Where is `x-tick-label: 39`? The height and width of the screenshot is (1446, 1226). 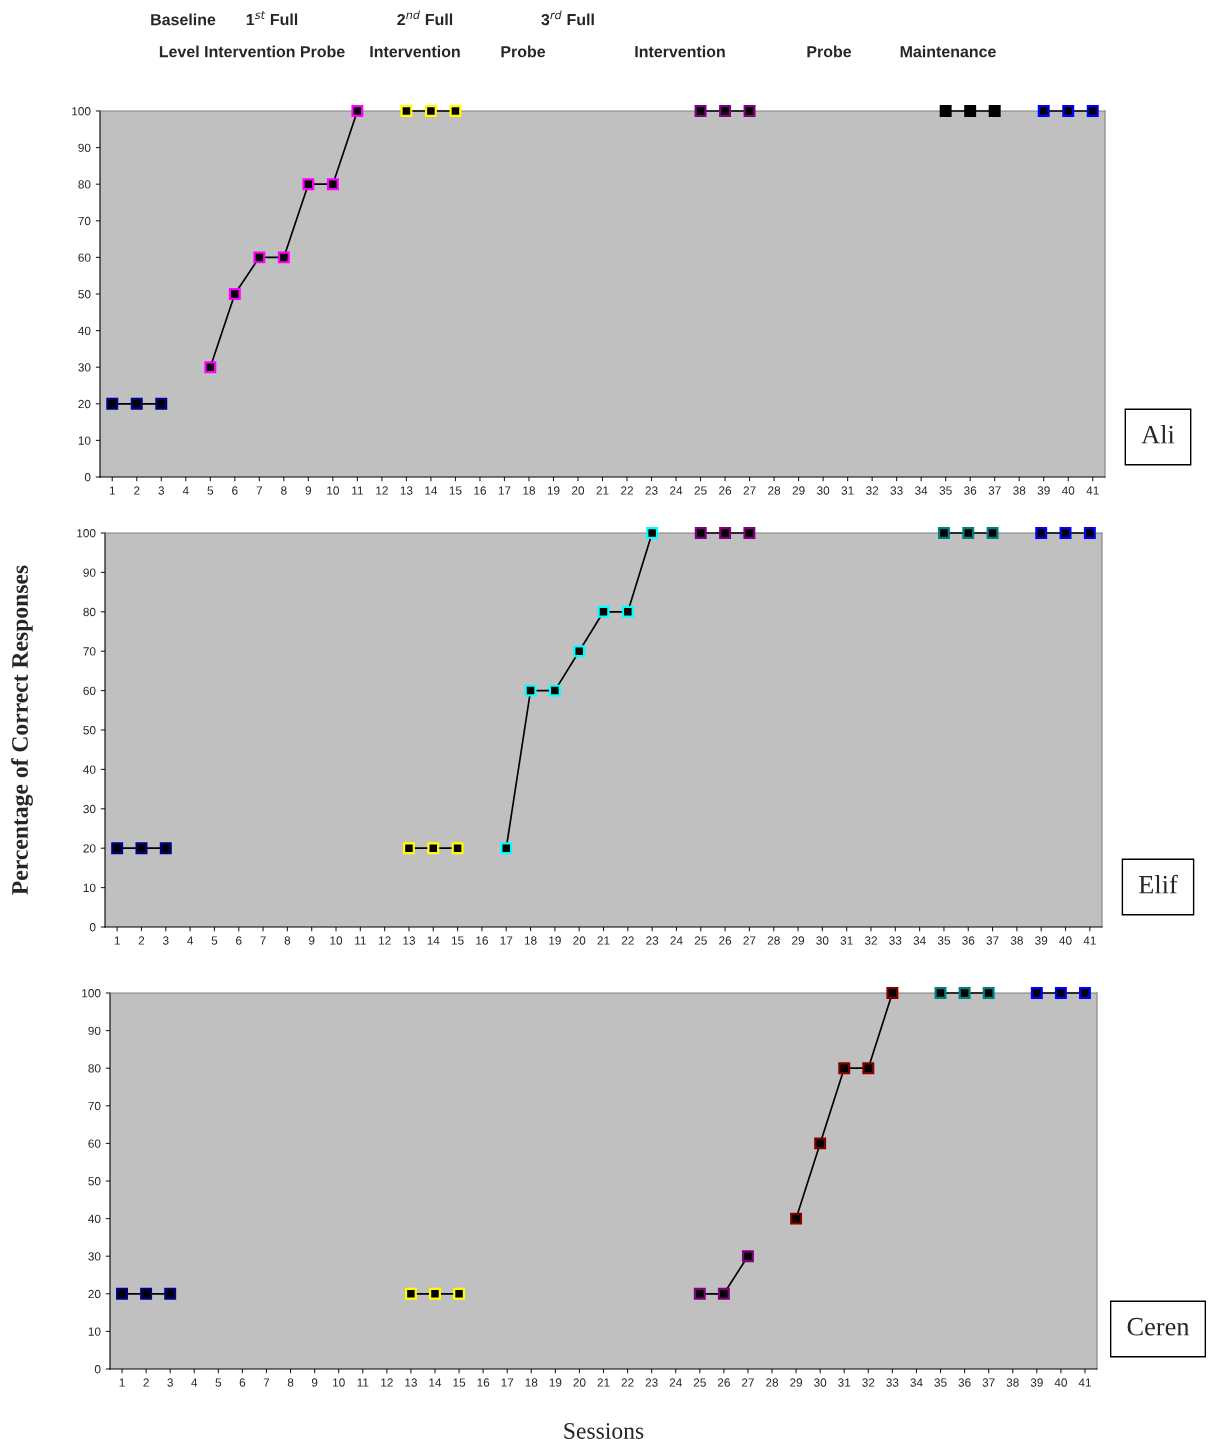 x-tick-label: 39 is located at coordinates (1041, 940).